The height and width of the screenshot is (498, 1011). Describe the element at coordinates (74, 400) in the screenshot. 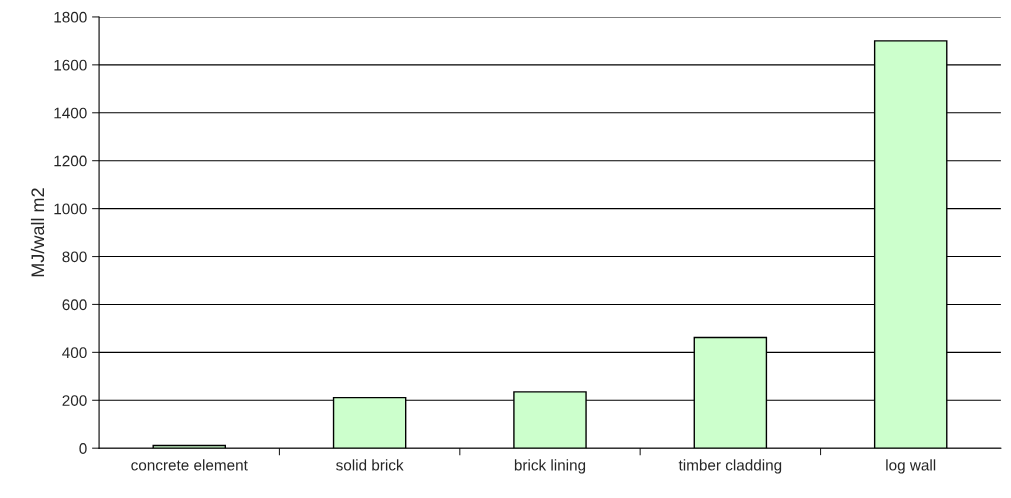

I see `y-tick-label: 200` at that location.